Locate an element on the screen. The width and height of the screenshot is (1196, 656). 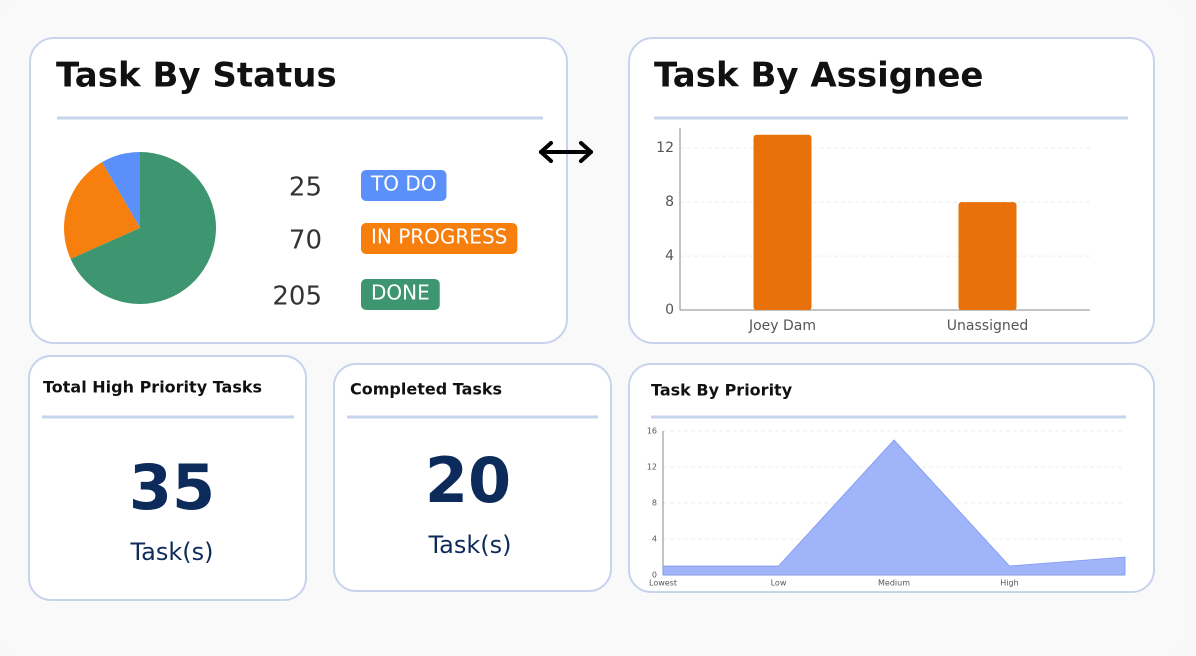
card-title: Task By Assignee is located at coordinates (818, 76).